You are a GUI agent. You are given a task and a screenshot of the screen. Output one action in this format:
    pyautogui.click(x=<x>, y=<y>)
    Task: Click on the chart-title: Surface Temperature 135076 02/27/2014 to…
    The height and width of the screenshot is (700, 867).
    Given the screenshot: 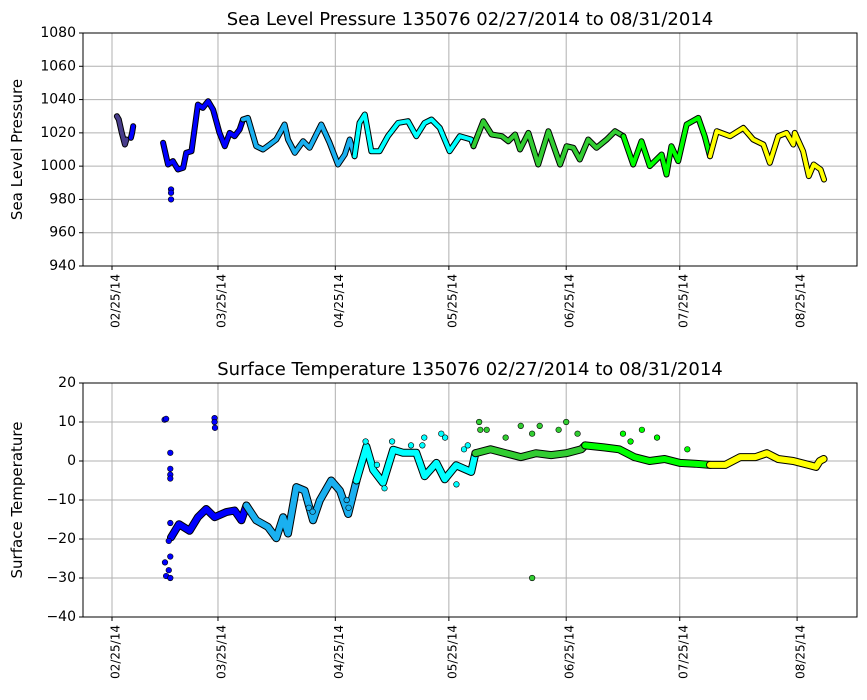 What is the action you would take?
    pyautogui.click(x=469, y=369)
    